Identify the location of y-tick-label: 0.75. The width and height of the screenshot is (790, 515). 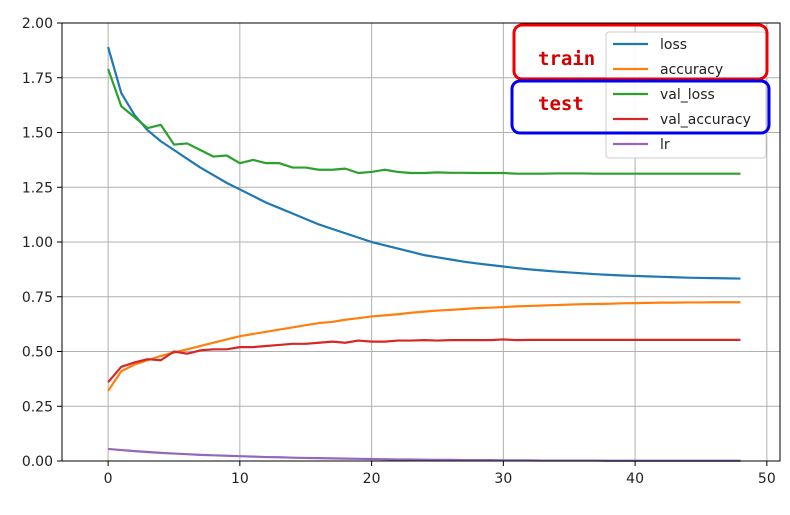
(37, 298).